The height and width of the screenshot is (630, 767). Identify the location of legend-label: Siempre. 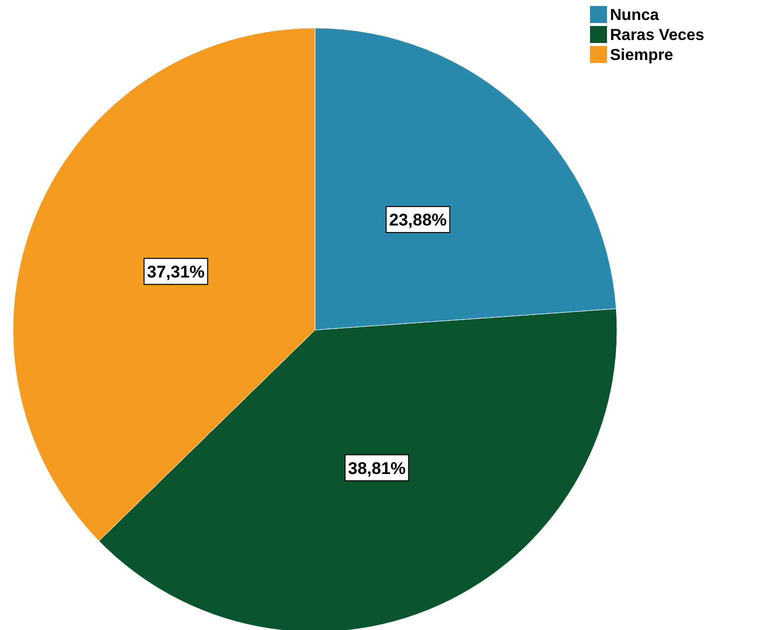
(642, 55).